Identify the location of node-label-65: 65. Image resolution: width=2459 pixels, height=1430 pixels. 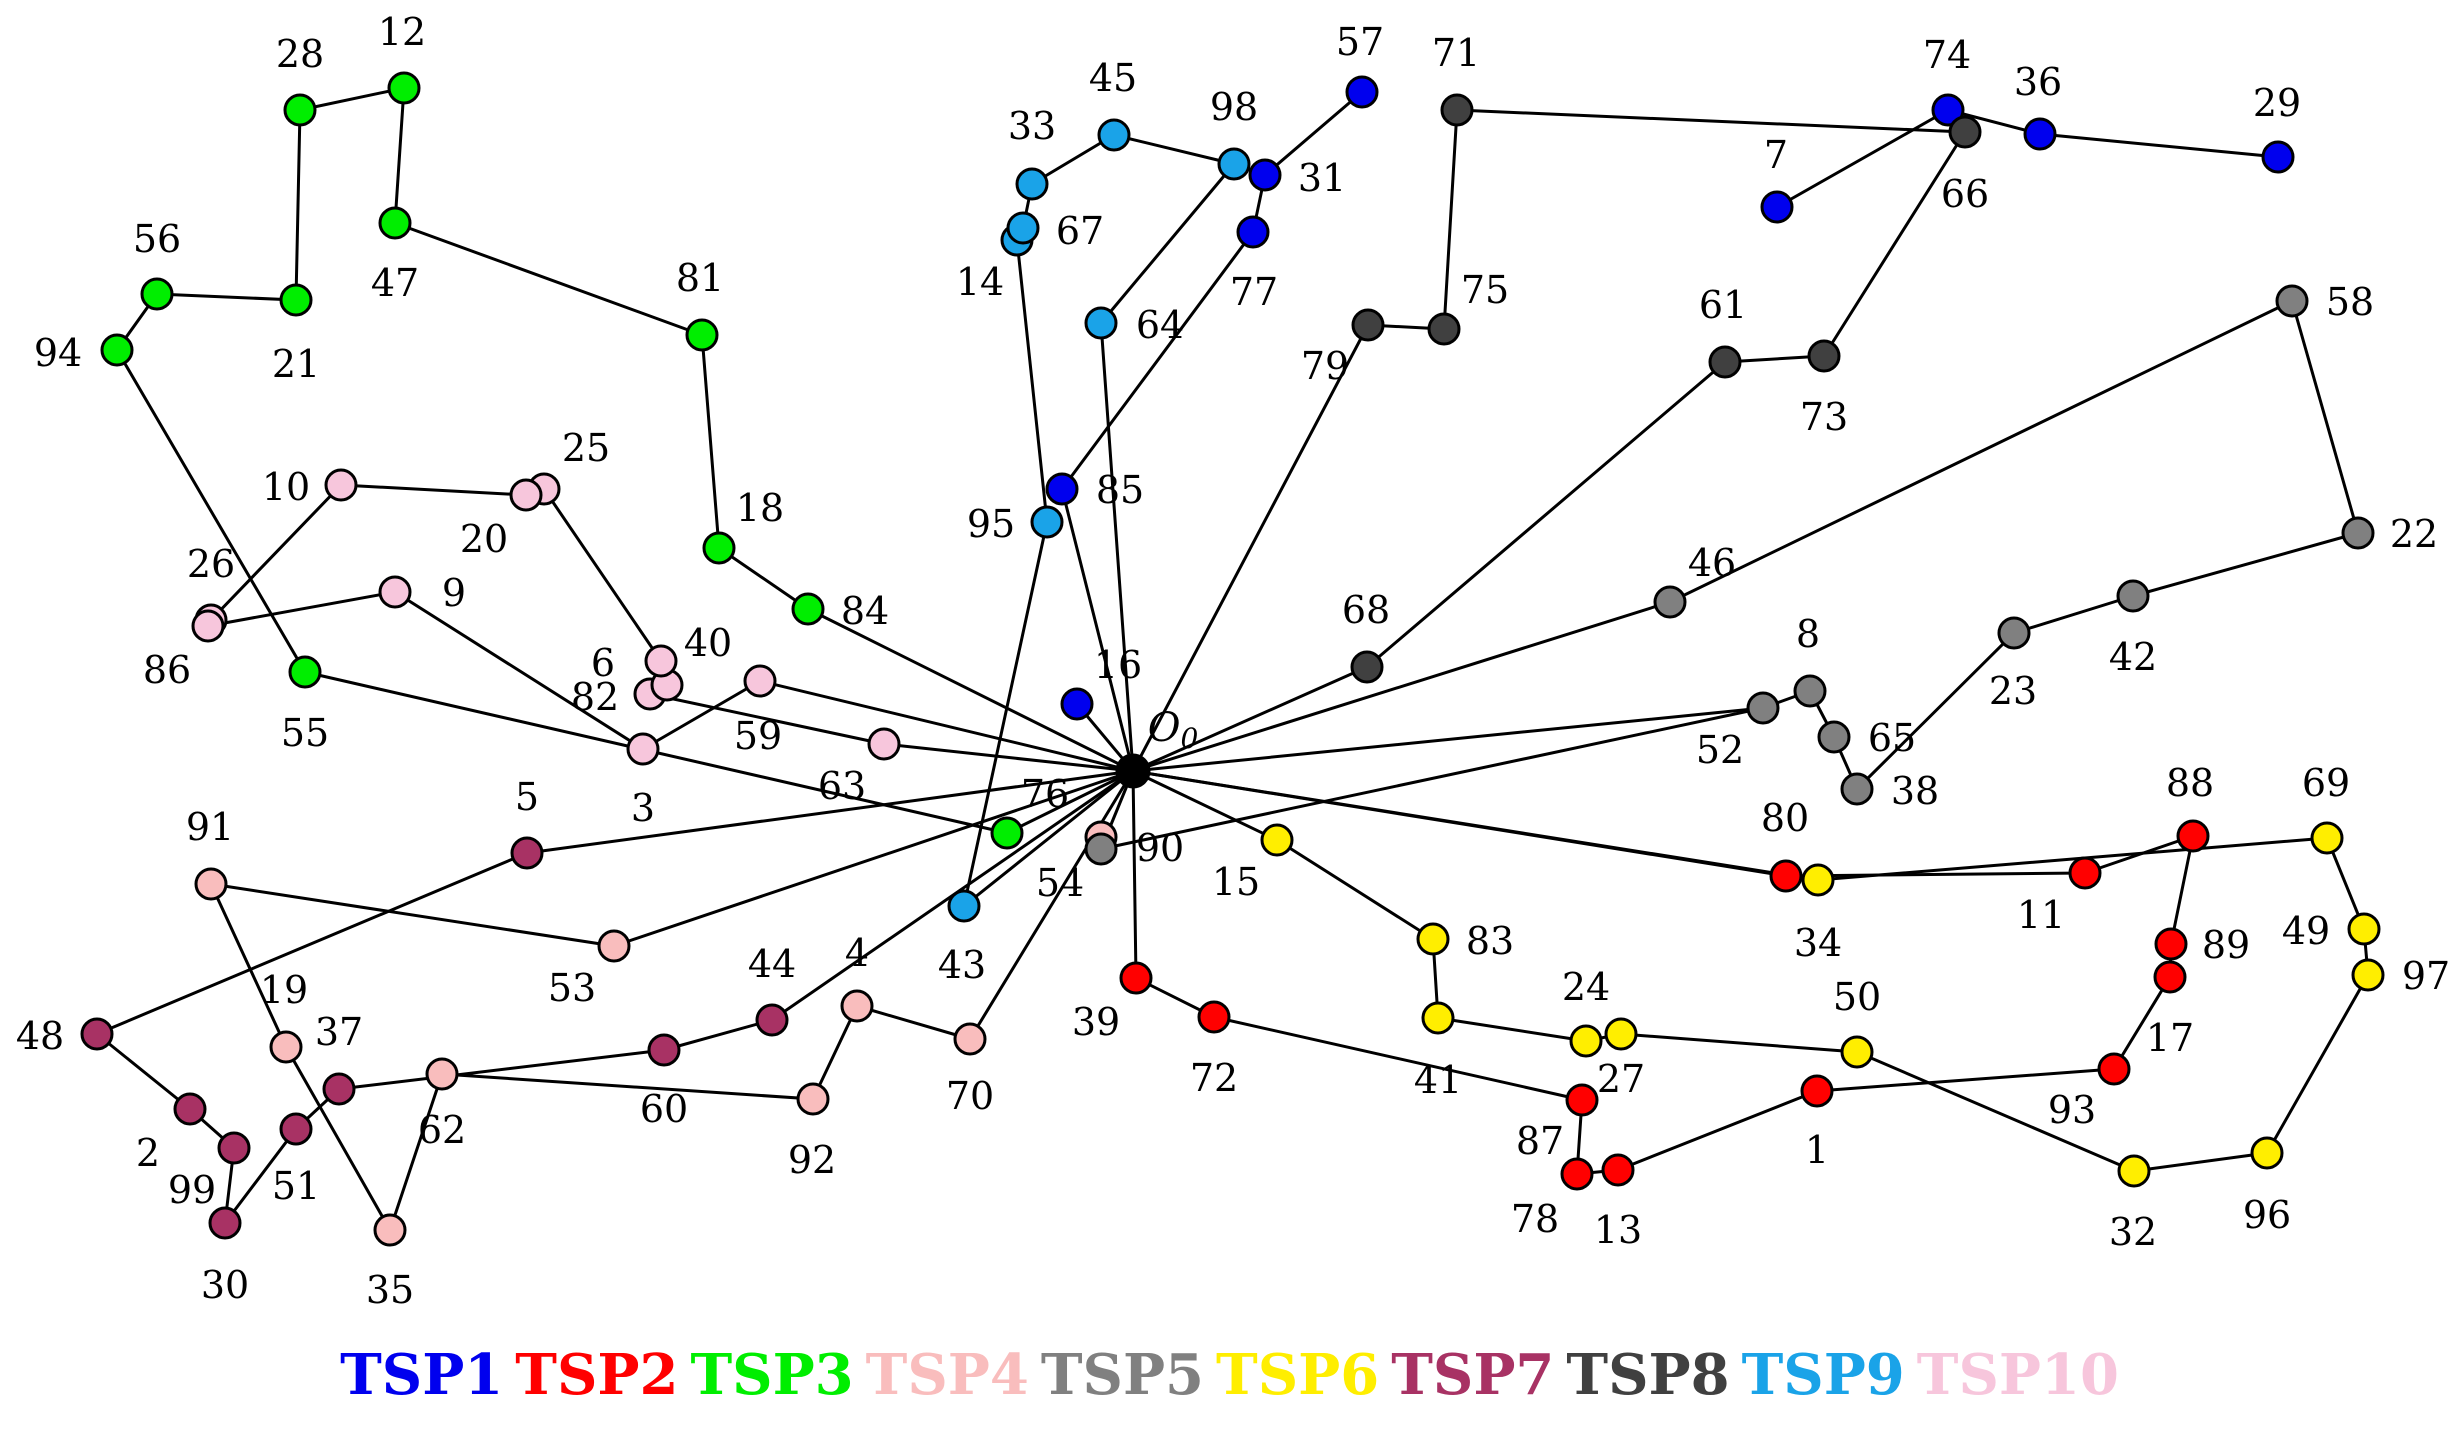
(1892, 738).